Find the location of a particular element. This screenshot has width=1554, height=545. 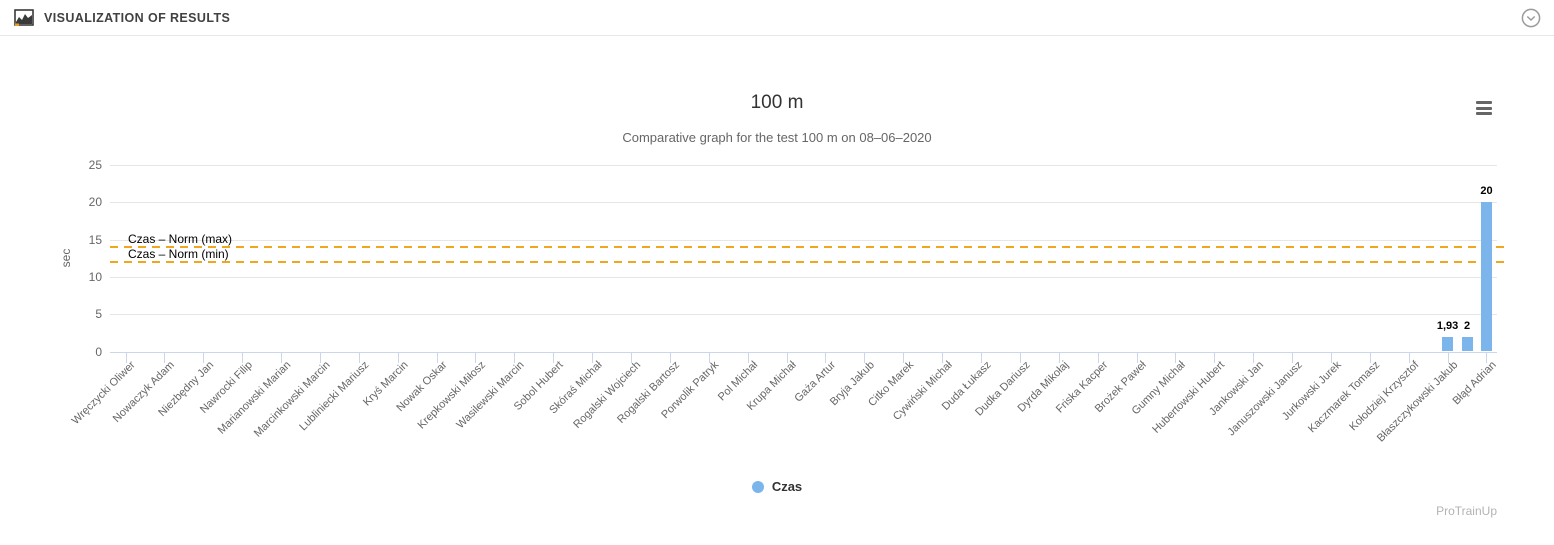

y-tick-label: 0 is located at coordinates (98, 351).